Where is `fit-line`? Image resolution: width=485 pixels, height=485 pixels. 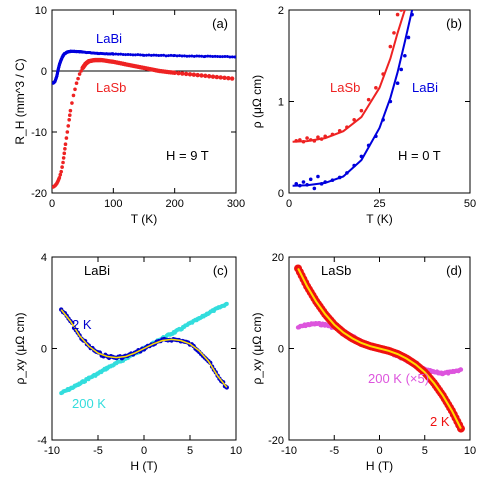 fit-line is located at coordinates (353, 98).